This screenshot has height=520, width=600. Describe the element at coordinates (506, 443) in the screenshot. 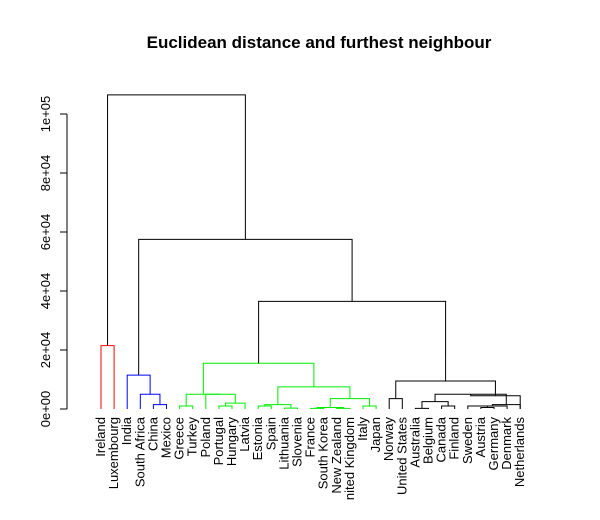

I see `leaf-label: Denmark` at that location.